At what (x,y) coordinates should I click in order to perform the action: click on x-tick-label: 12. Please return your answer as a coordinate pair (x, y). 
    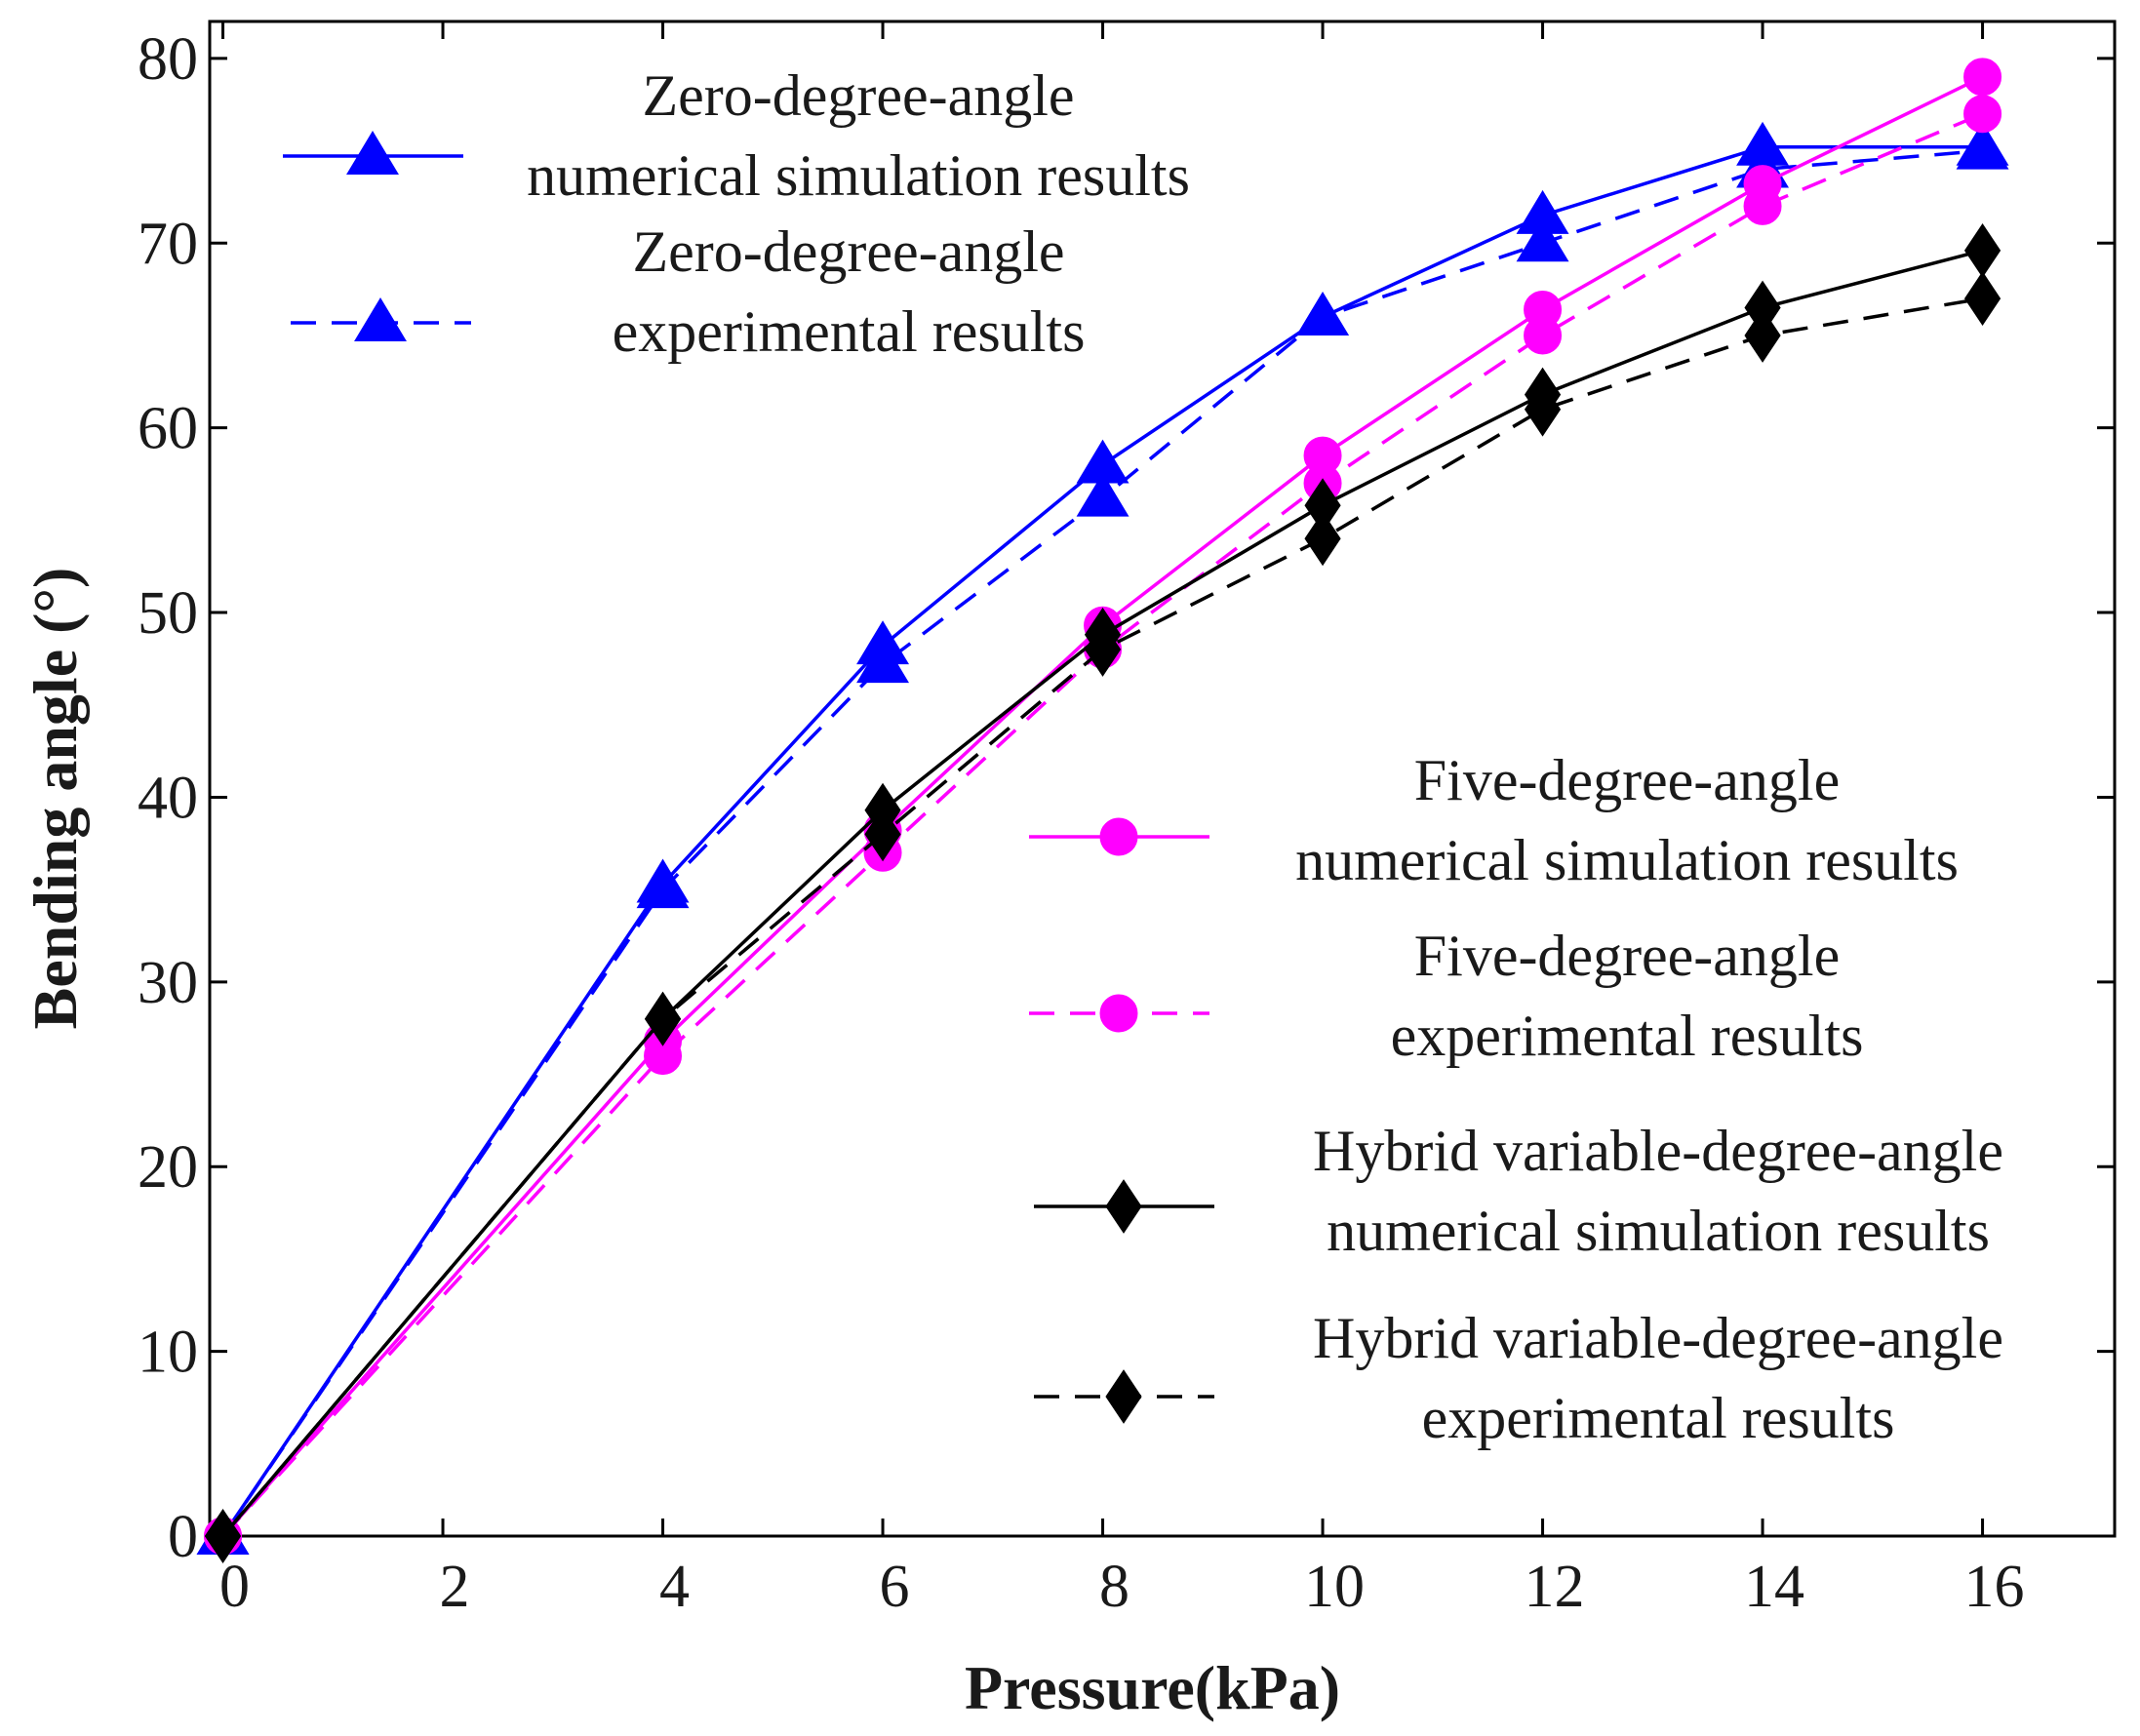
    Looking at the image, I should click on (1555, 1587).